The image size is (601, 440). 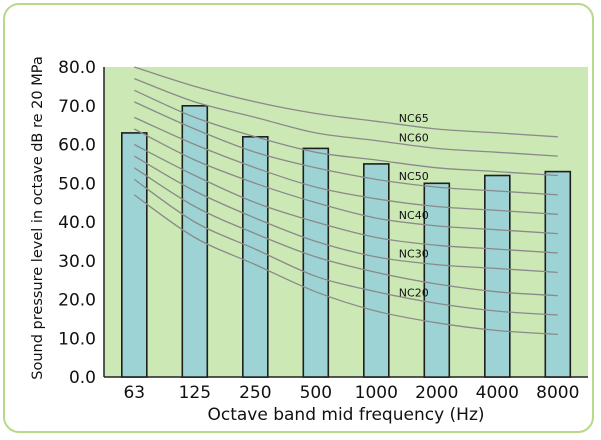 What do you see at coordinates (77, 339) in the screenshot?
I see `y-tick-label: 10.0` at bounding box center [77, 339].